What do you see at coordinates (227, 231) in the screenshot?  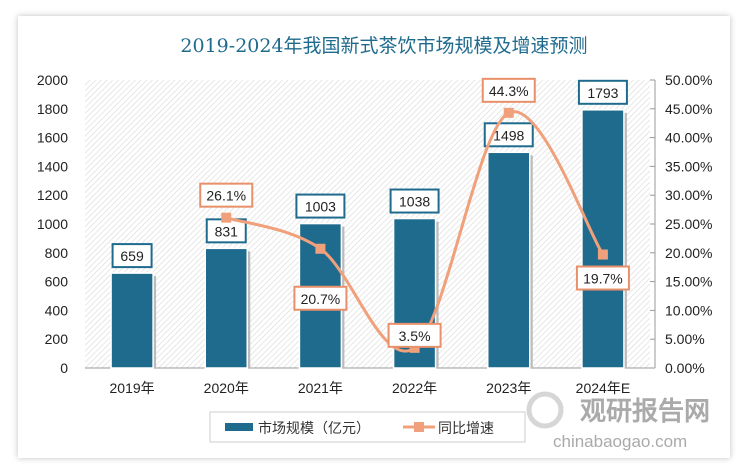 I see `bar-value-label: 831` at bounding box center [227, 231].